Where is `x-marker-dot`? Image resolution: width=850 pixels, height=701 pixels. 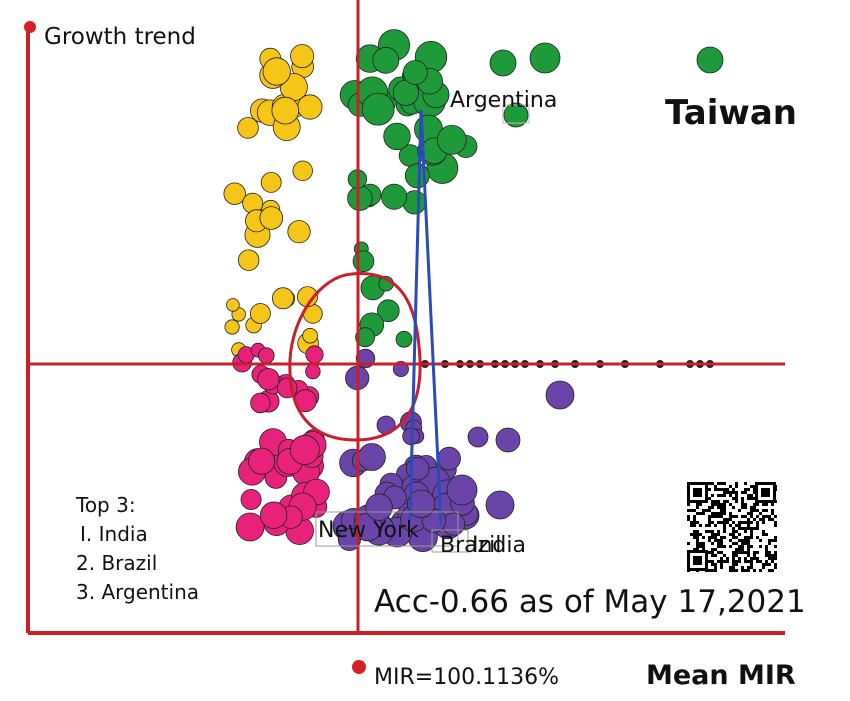 x-marker-dot is located at coordinates (359, 667).